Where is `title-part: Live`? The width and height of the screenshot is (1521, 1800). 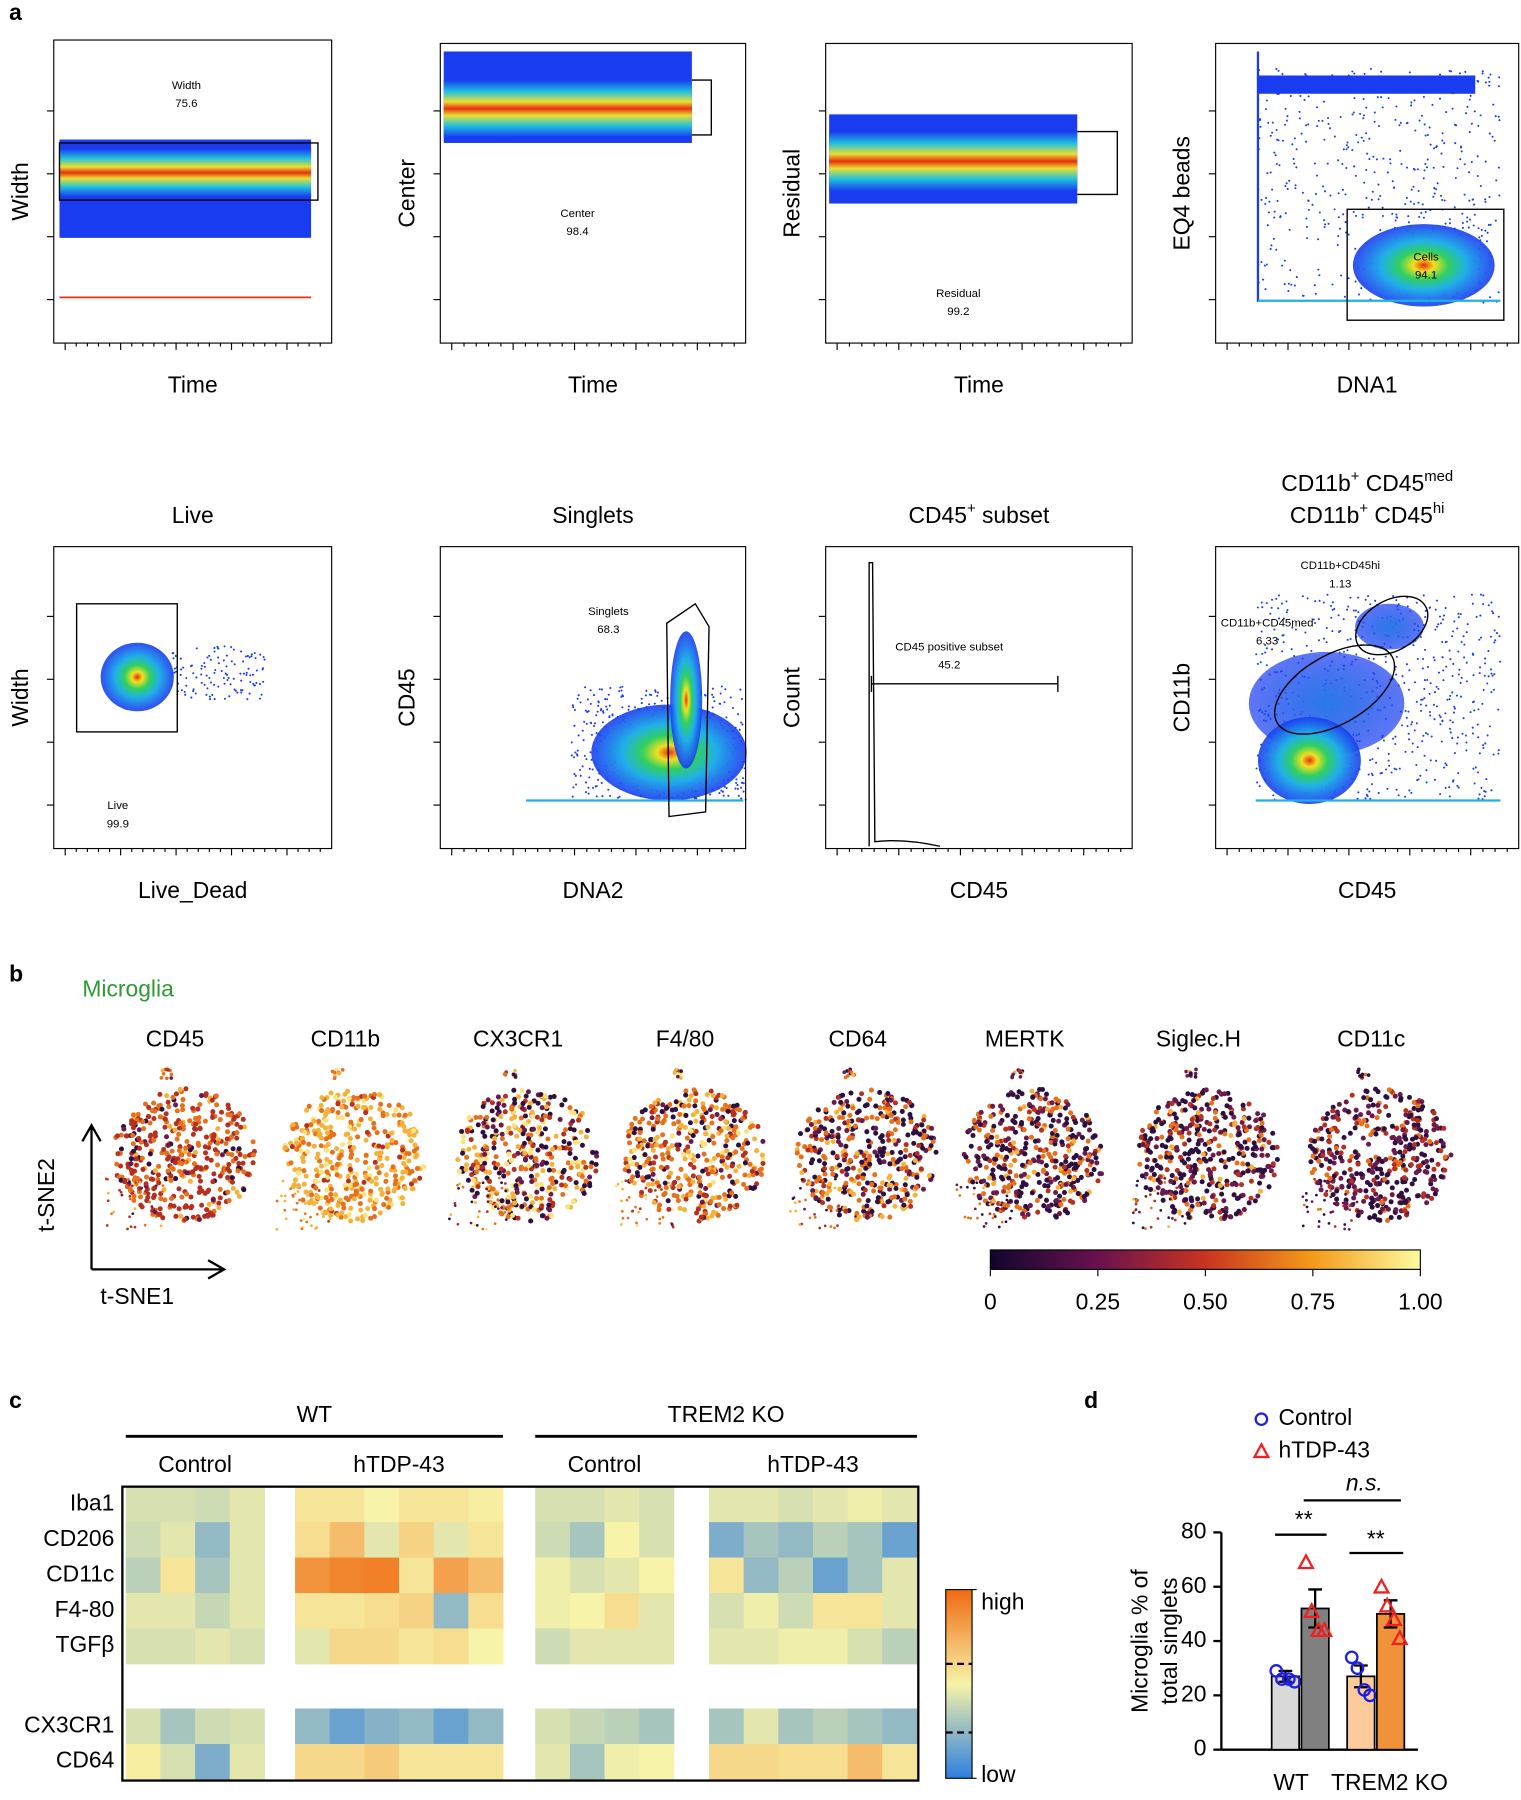 title-part: Live is located at coordinates (193, 515).